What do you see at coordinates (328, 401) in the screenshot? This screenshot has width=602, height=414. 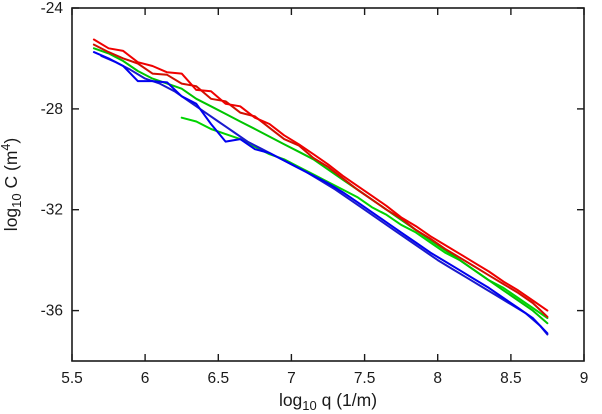 I see `x-axis-label: log10 q (1/m)` at bounding box center [328, 401].